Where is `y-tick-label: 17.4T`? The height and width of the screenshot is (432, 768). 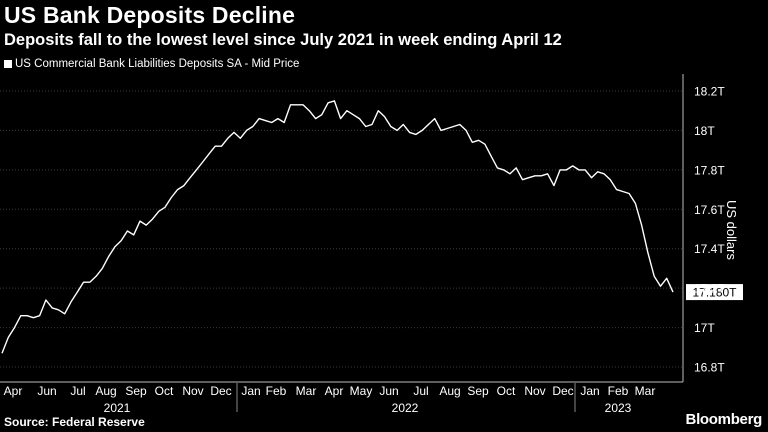
y-tick-label: 17.4T is located at coordinates (709, 249).